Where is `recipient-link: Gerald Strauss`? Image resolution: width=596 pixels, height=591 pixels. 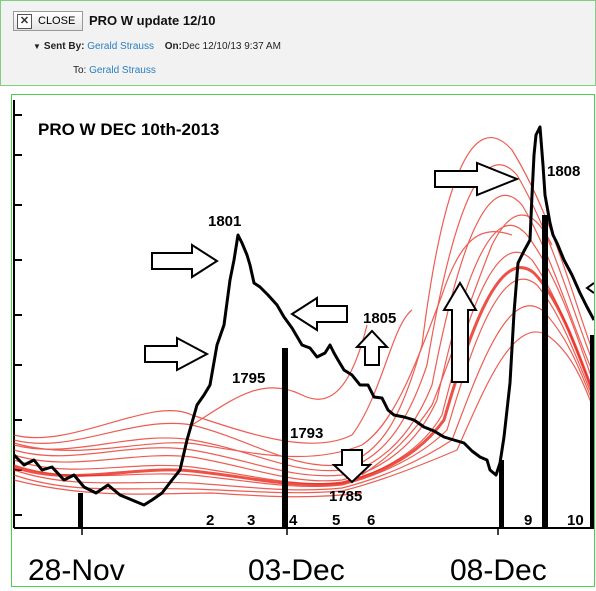
recipient-link: Gerald Strauss is located at coordinates (122, 70).